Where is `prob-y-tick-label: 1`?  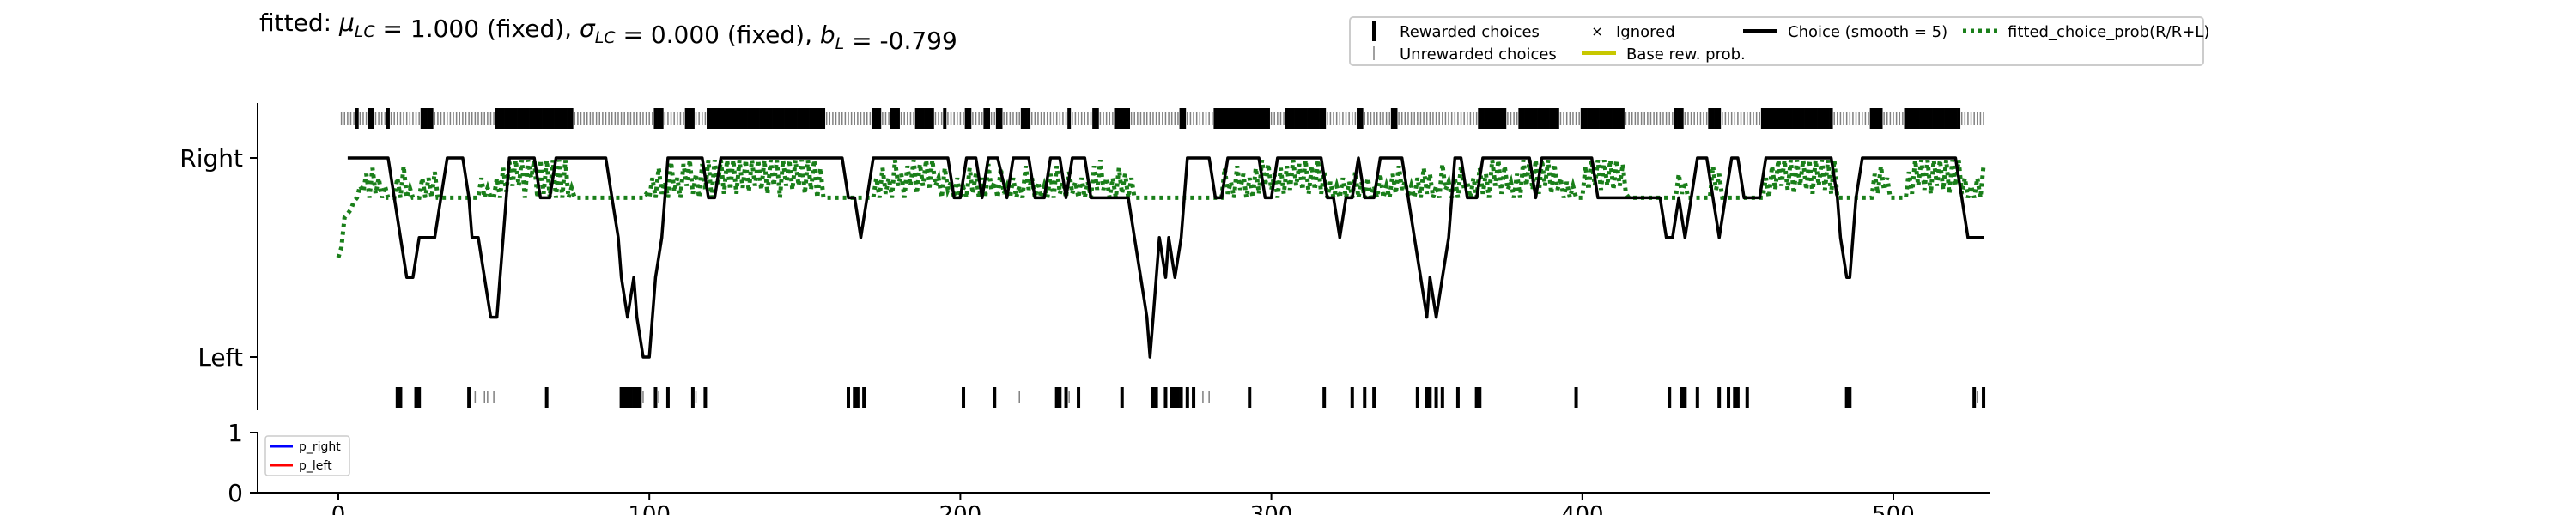
prob-y-tick-label: 1 is located at coordinates (236, 433).